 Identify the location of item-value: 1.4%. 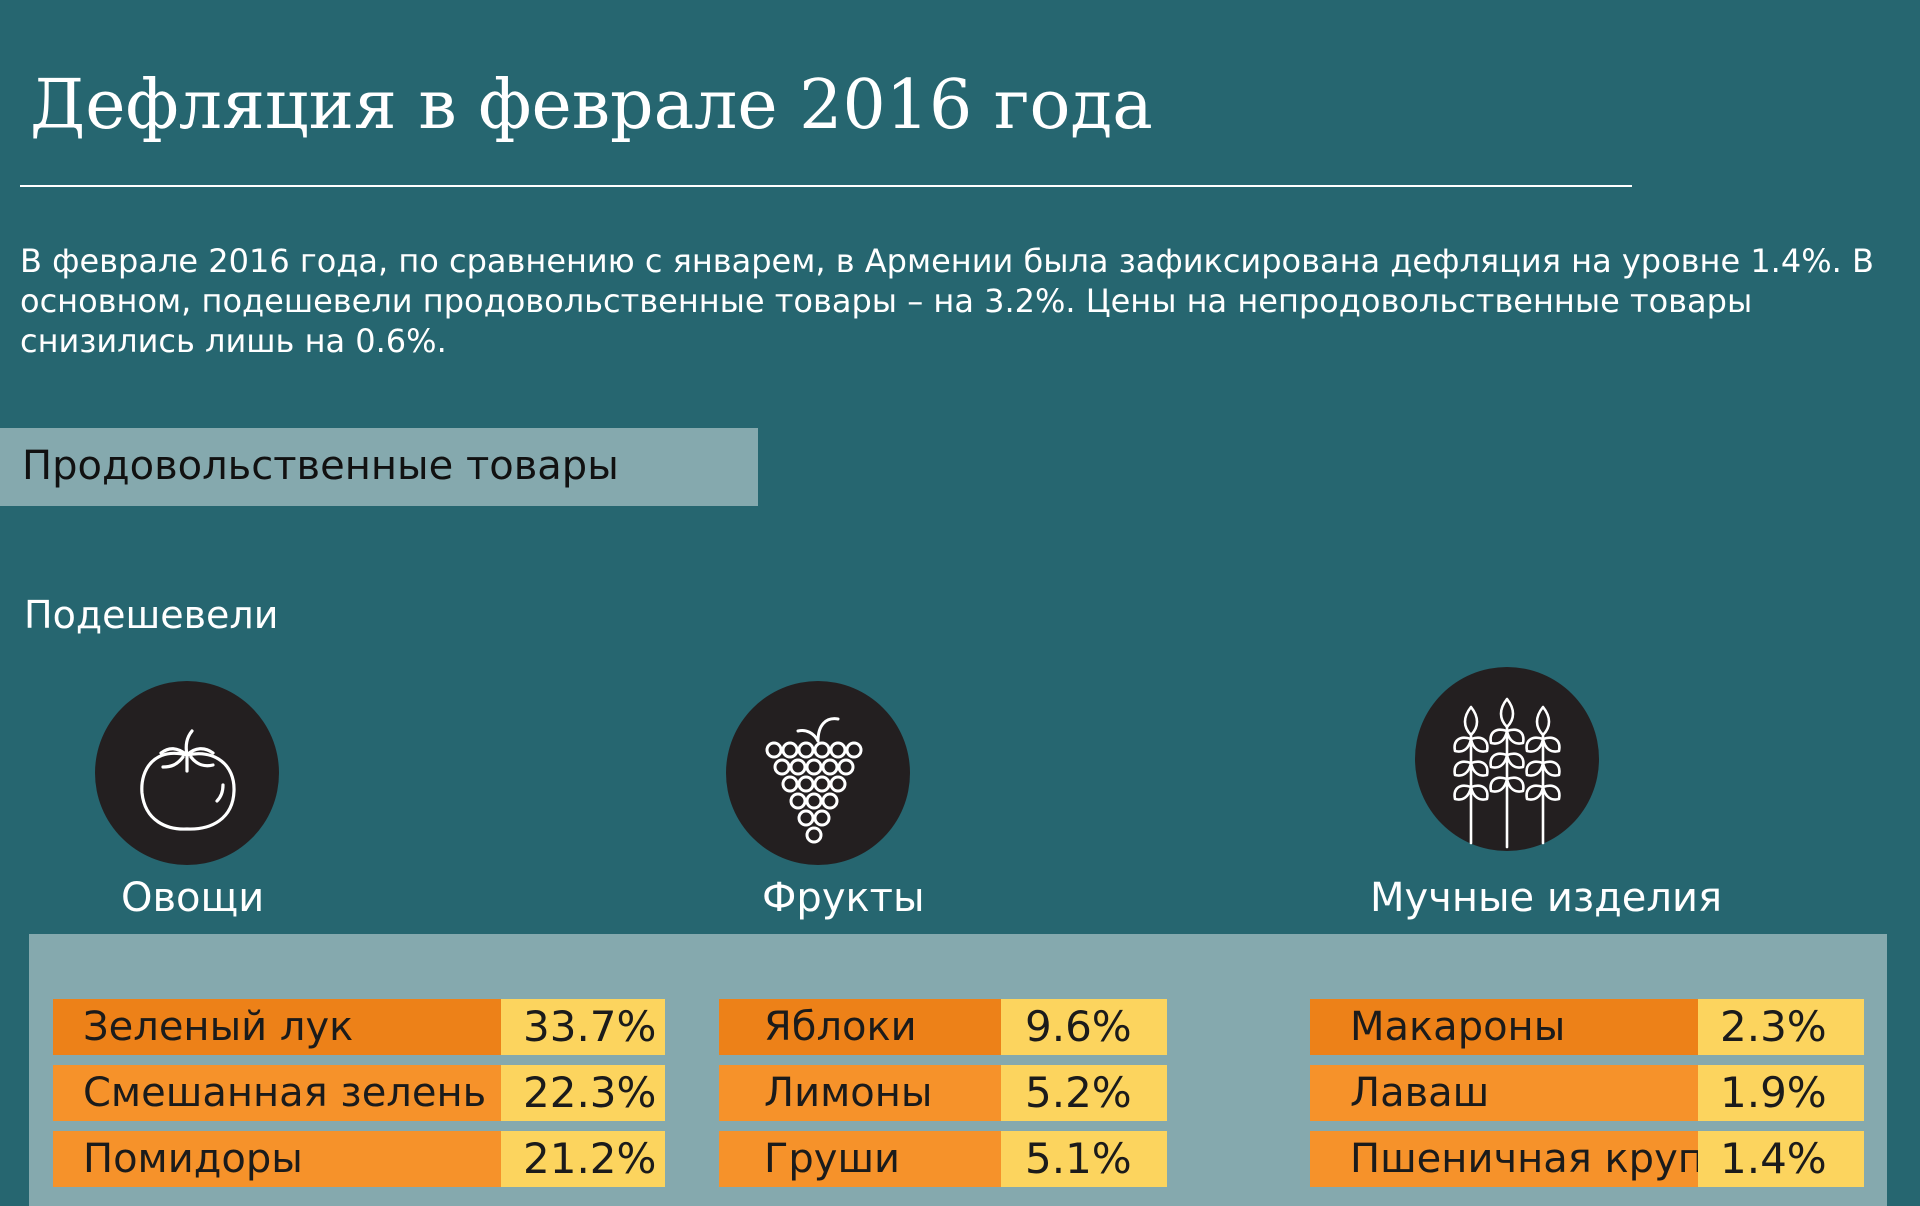
(1781, 1159).